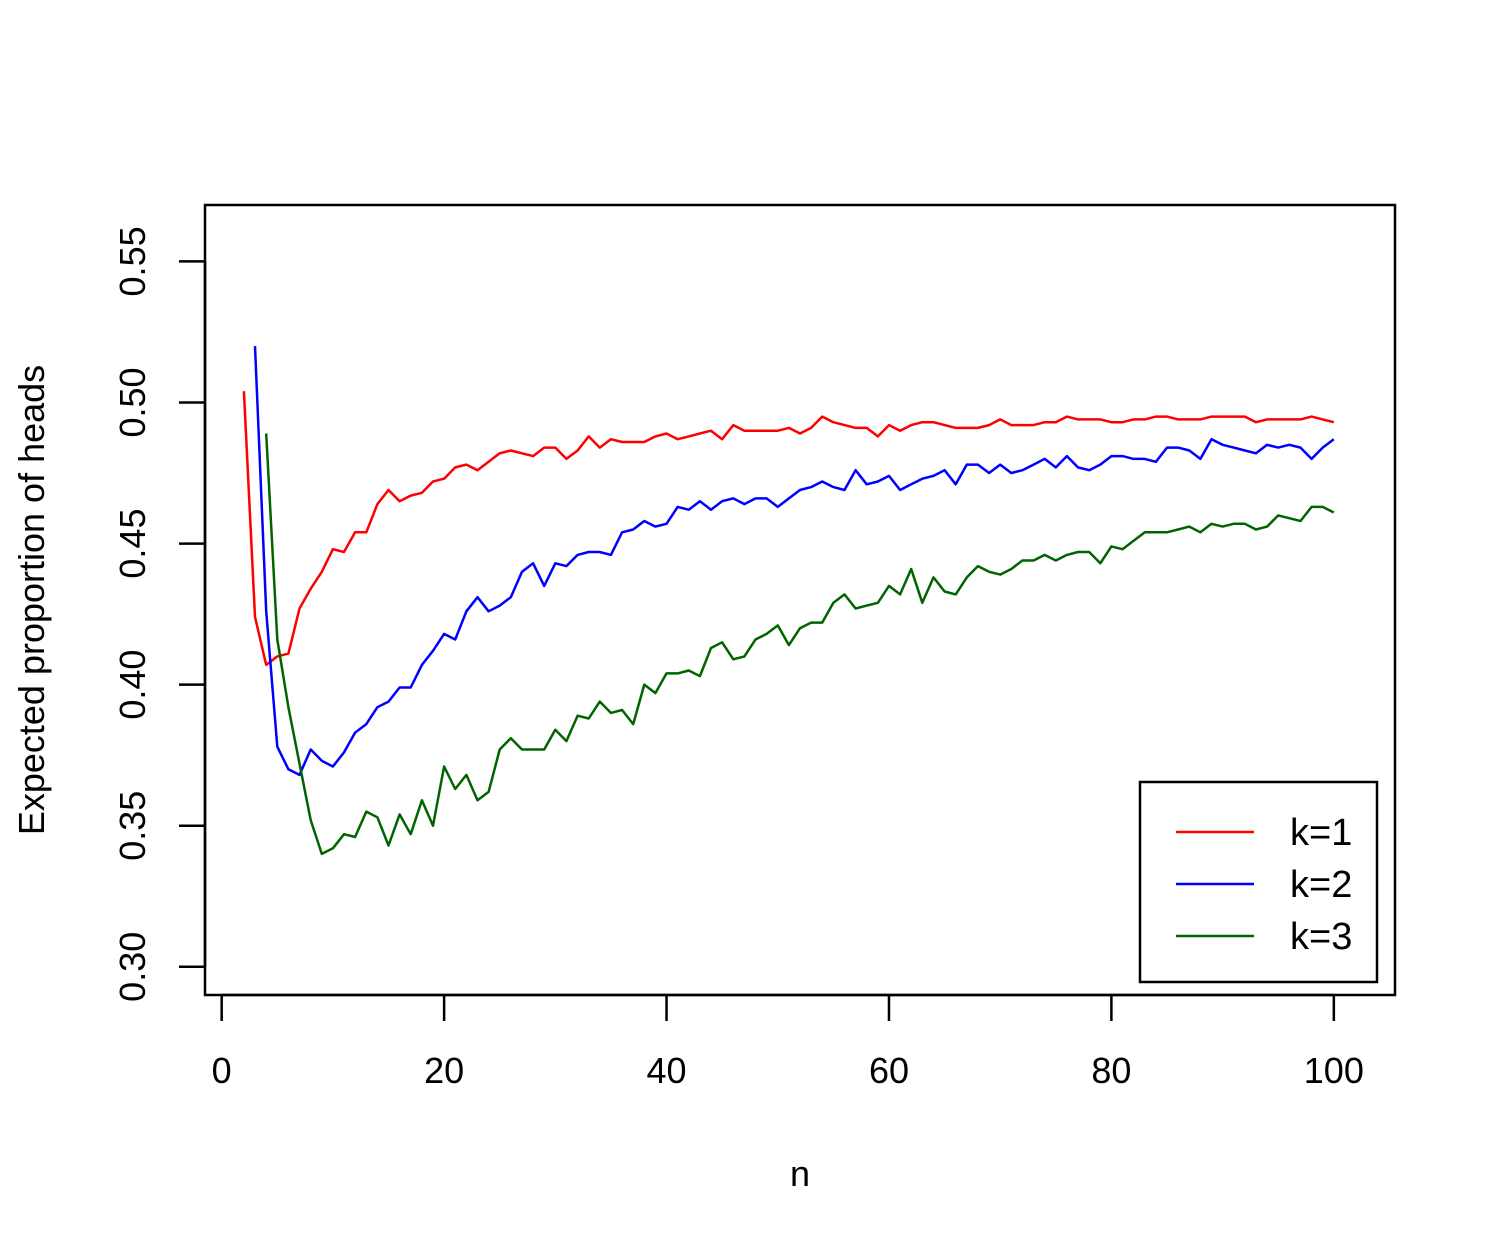  What do you see at coordinates (132, 544) in the screenshot?
I see `y-tick-label: 0.45` at bounding box center [132, 544].